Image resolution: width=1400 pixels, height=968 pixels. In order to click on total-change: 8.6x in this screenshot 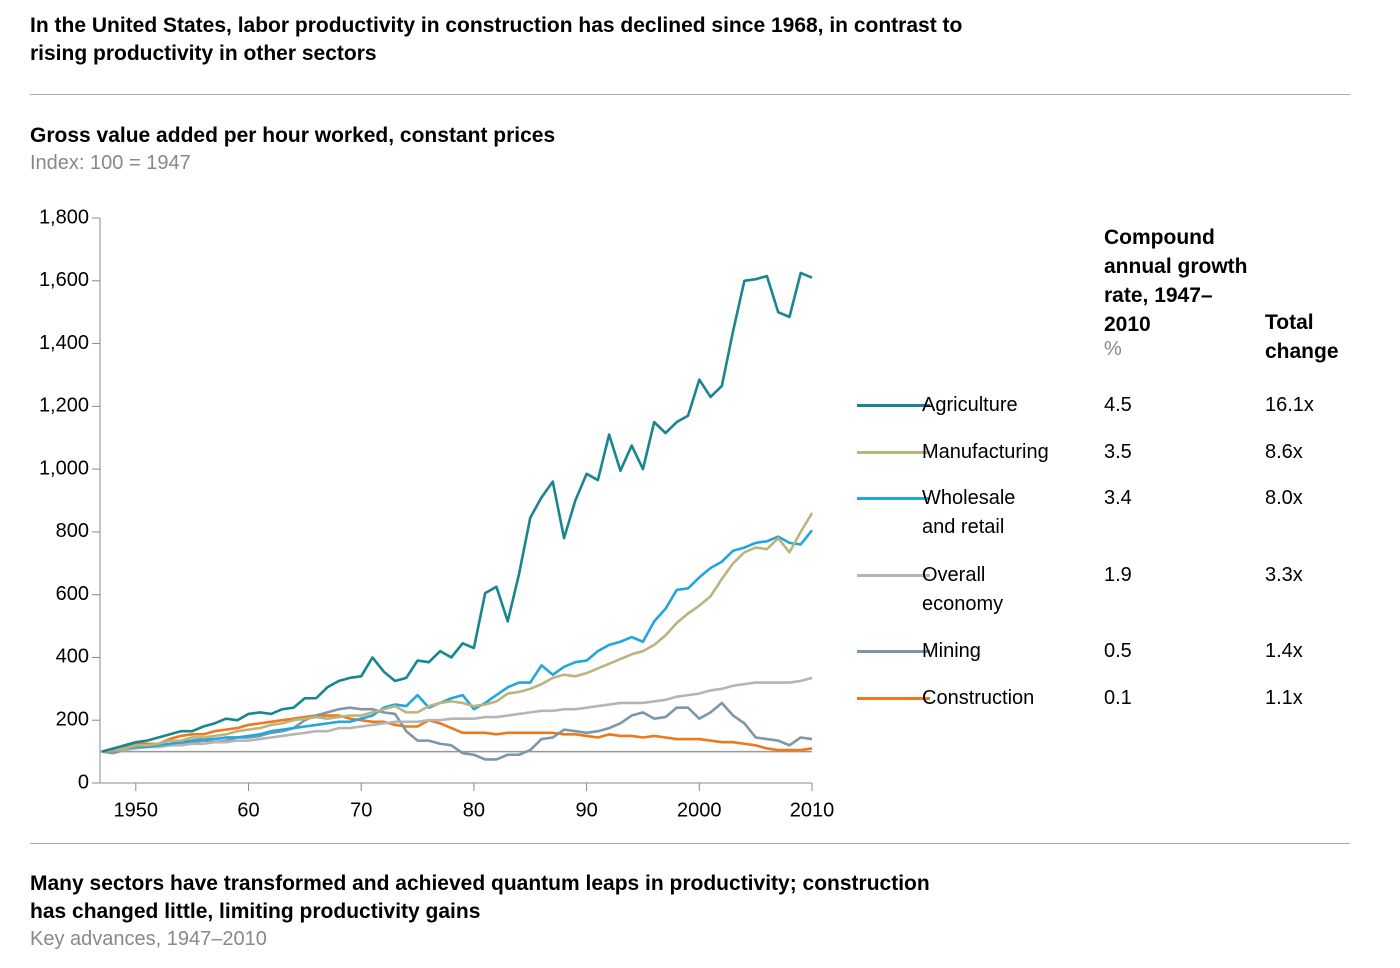, I will do `click(1284, 452)`.